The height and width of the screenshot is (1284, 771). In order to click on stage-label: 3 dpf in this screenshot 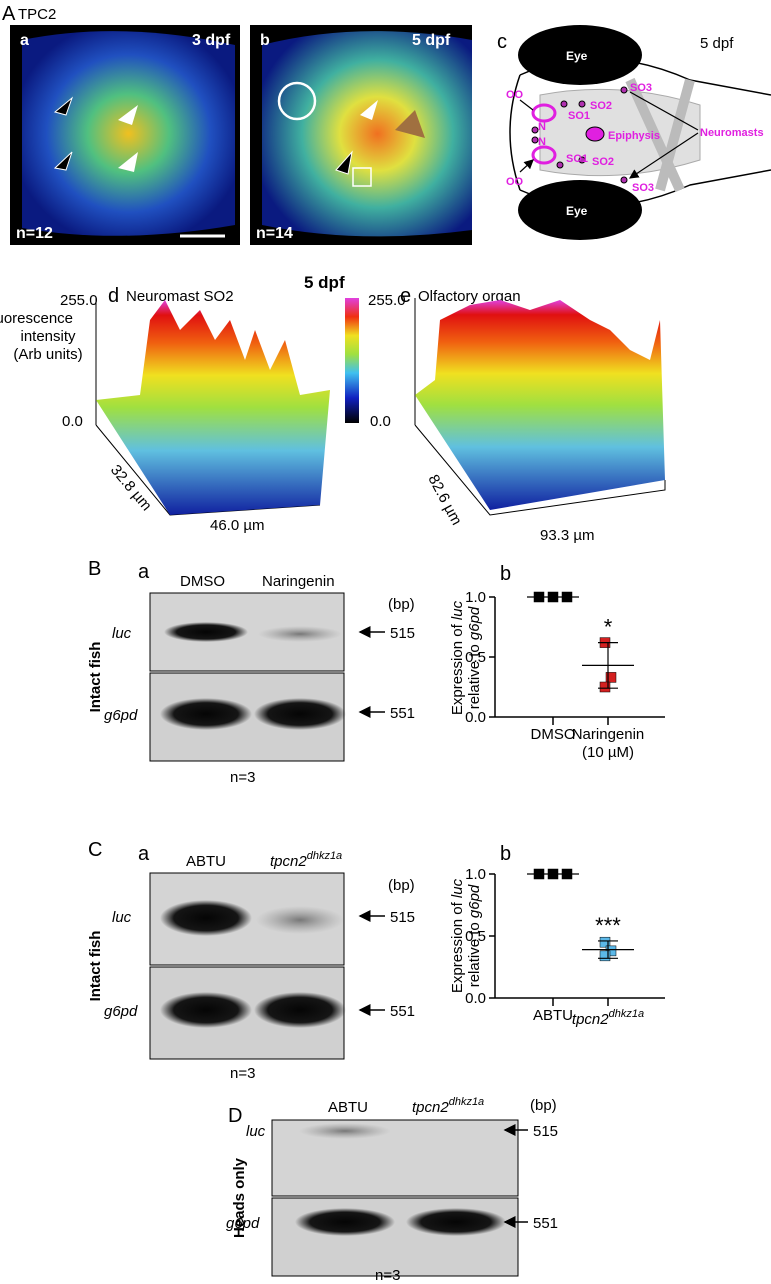, I will do `click(211, 40)`.